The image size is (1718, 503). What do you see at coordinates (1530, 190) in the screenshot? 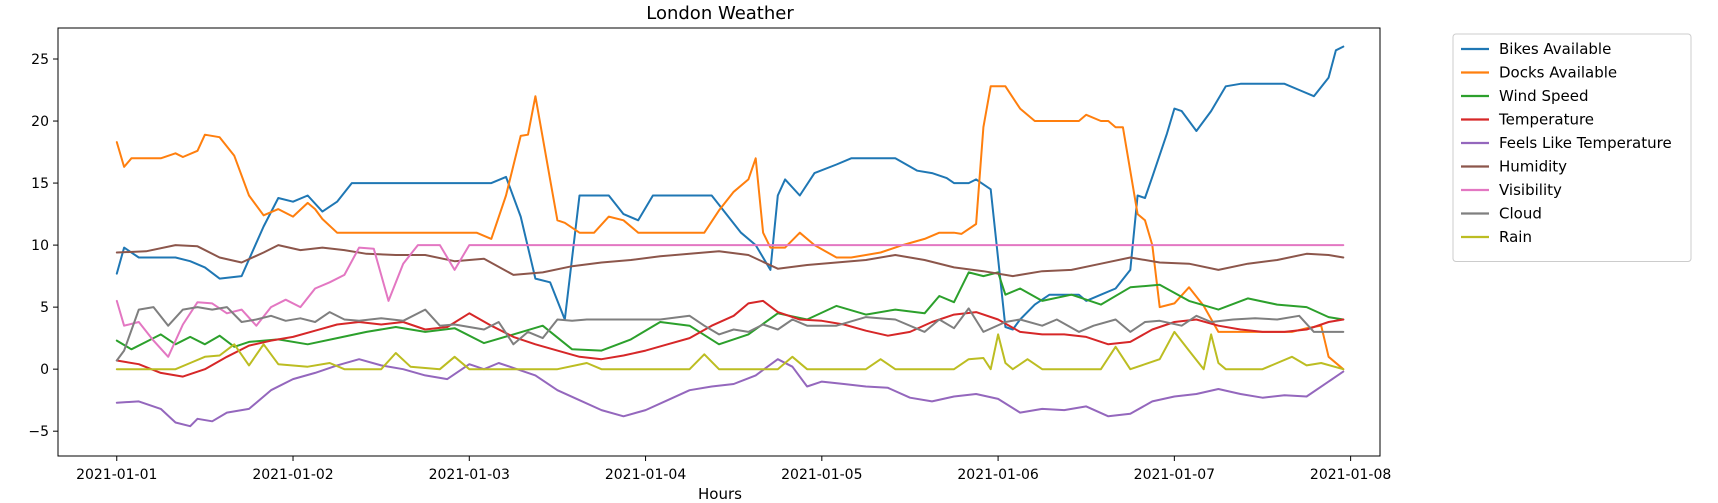
I see `legend-label: Visibility` at bounding box center [1530, 190].